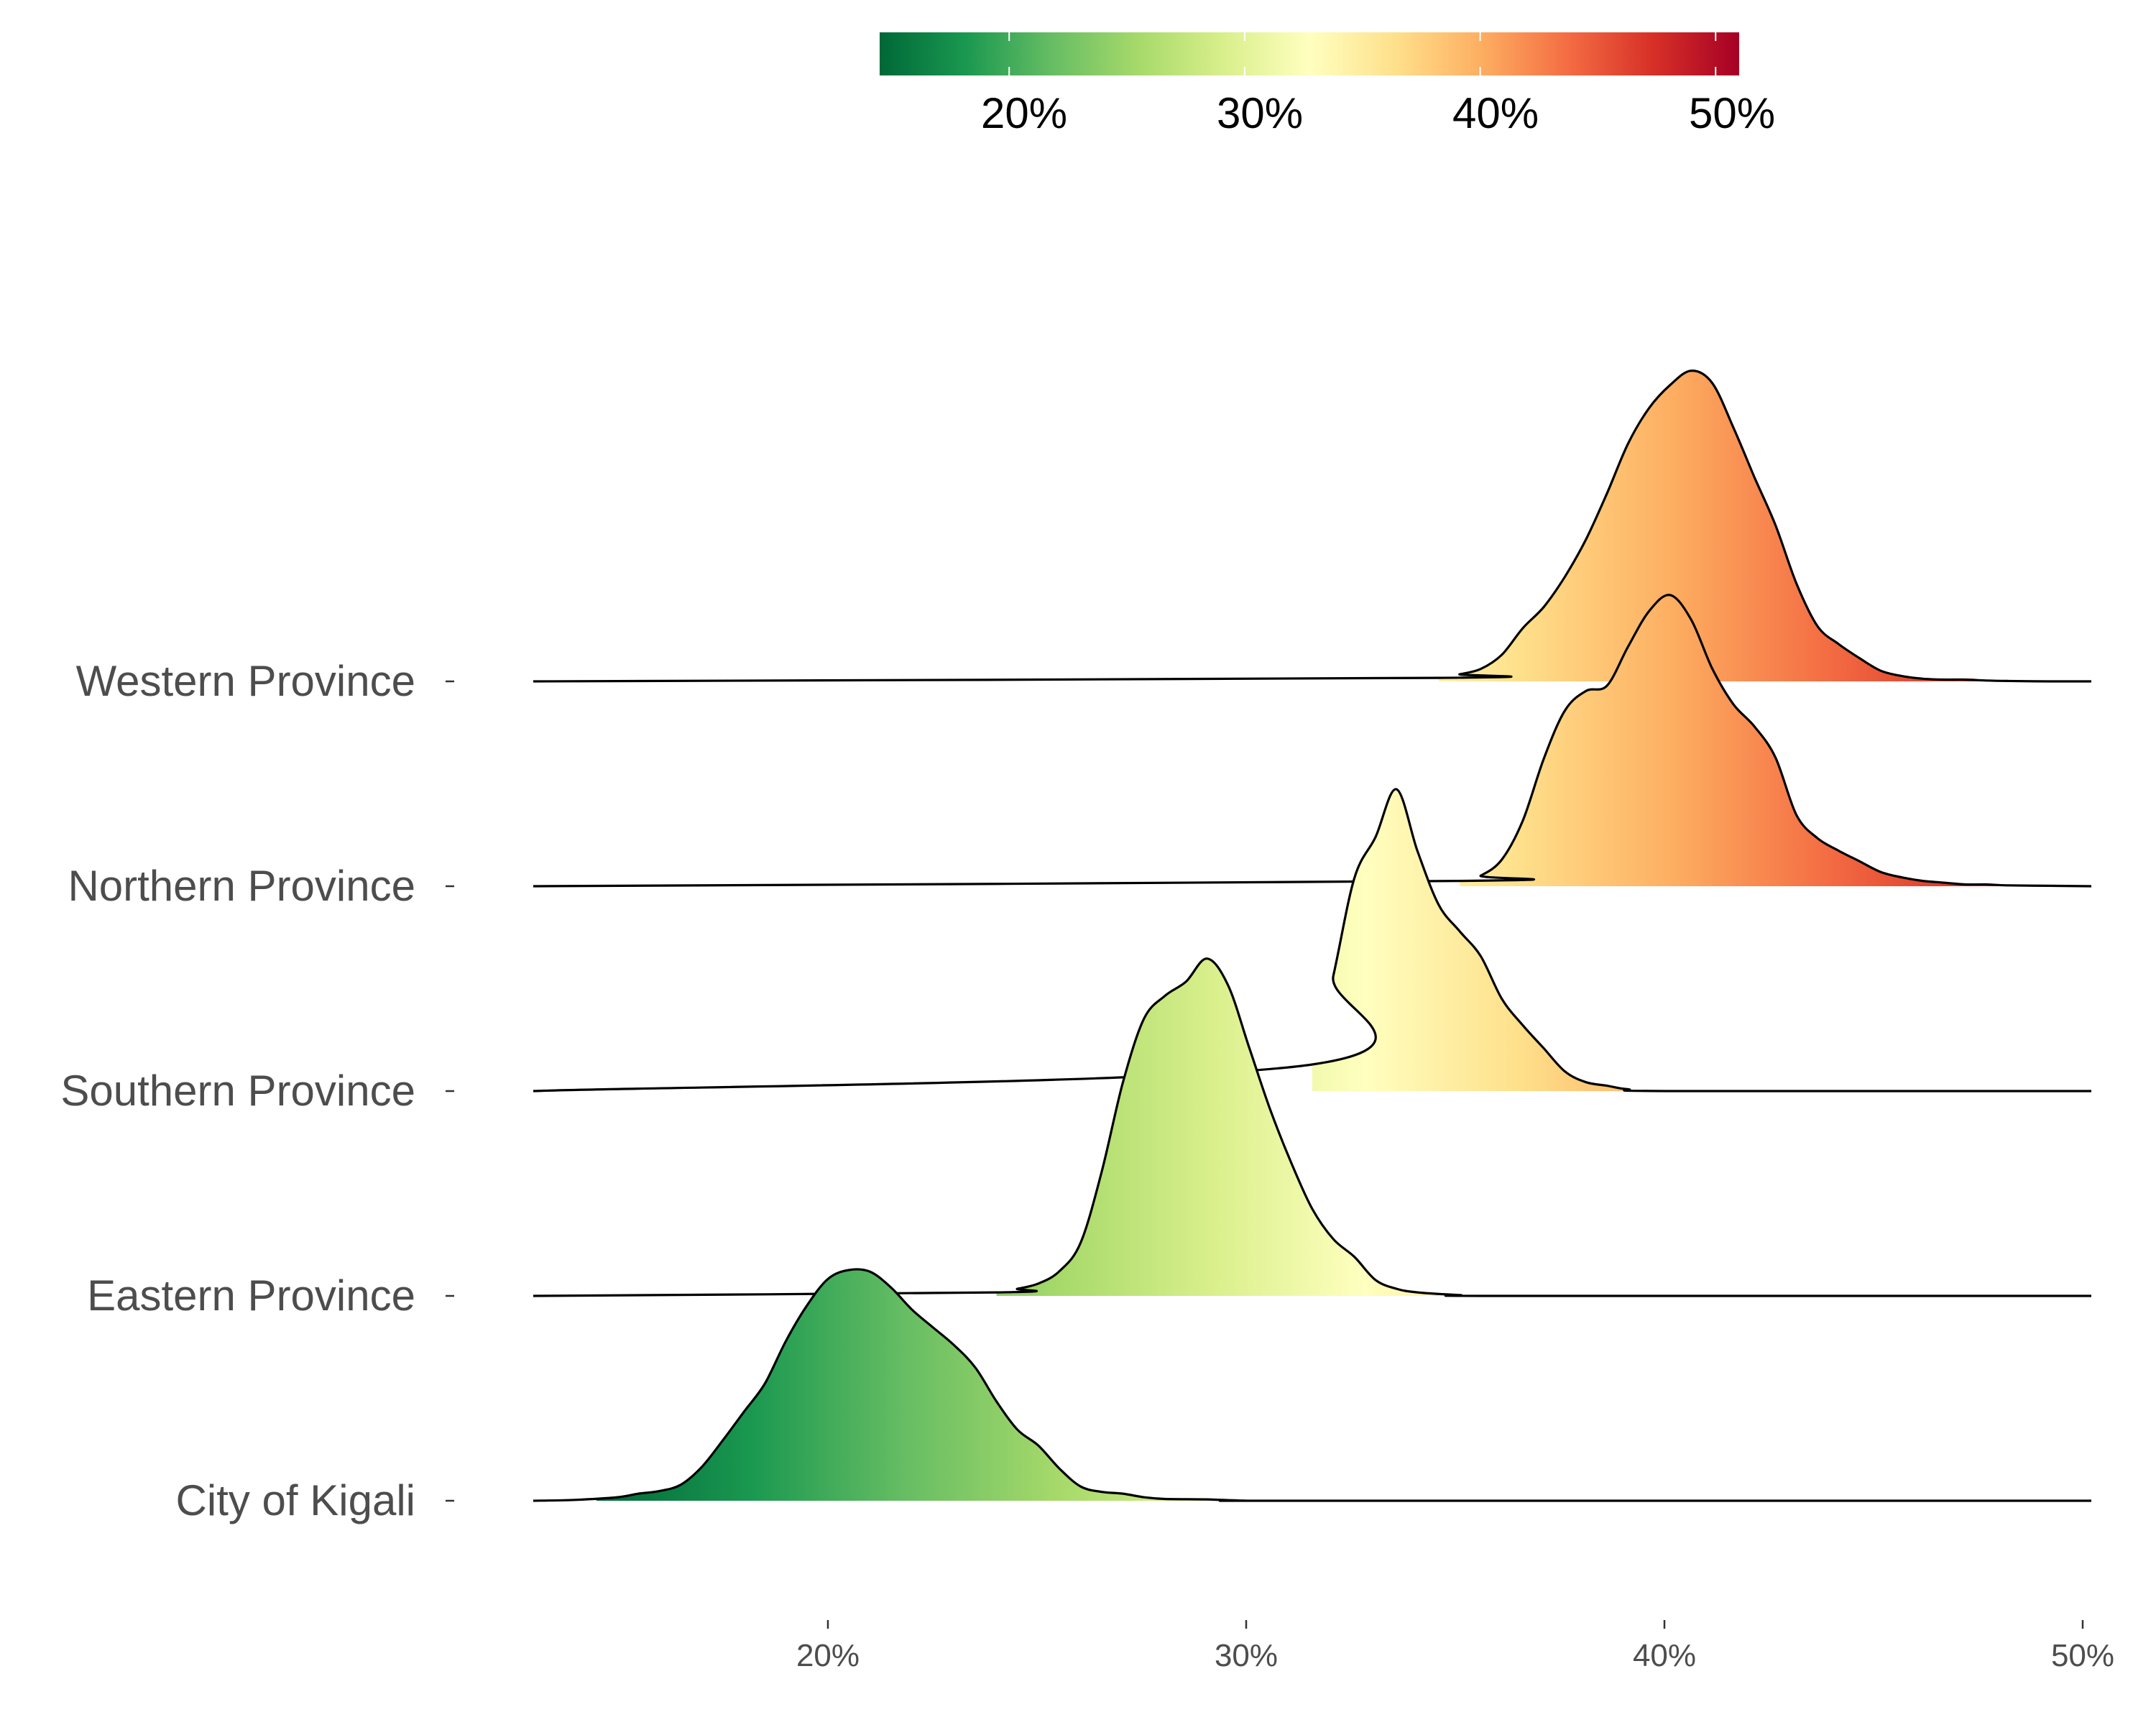 This screenshot has width=2156, height=1725. Describe the element at coordinates (1309, 53) in the screenshot. I see `colorbar-gradient` at that location.